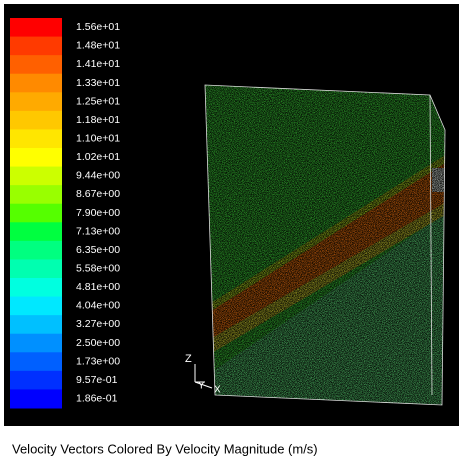 The width and height of the screenshot is (463, 465). I want to click on legend-label: 9.44e+00, so click(98, 176).